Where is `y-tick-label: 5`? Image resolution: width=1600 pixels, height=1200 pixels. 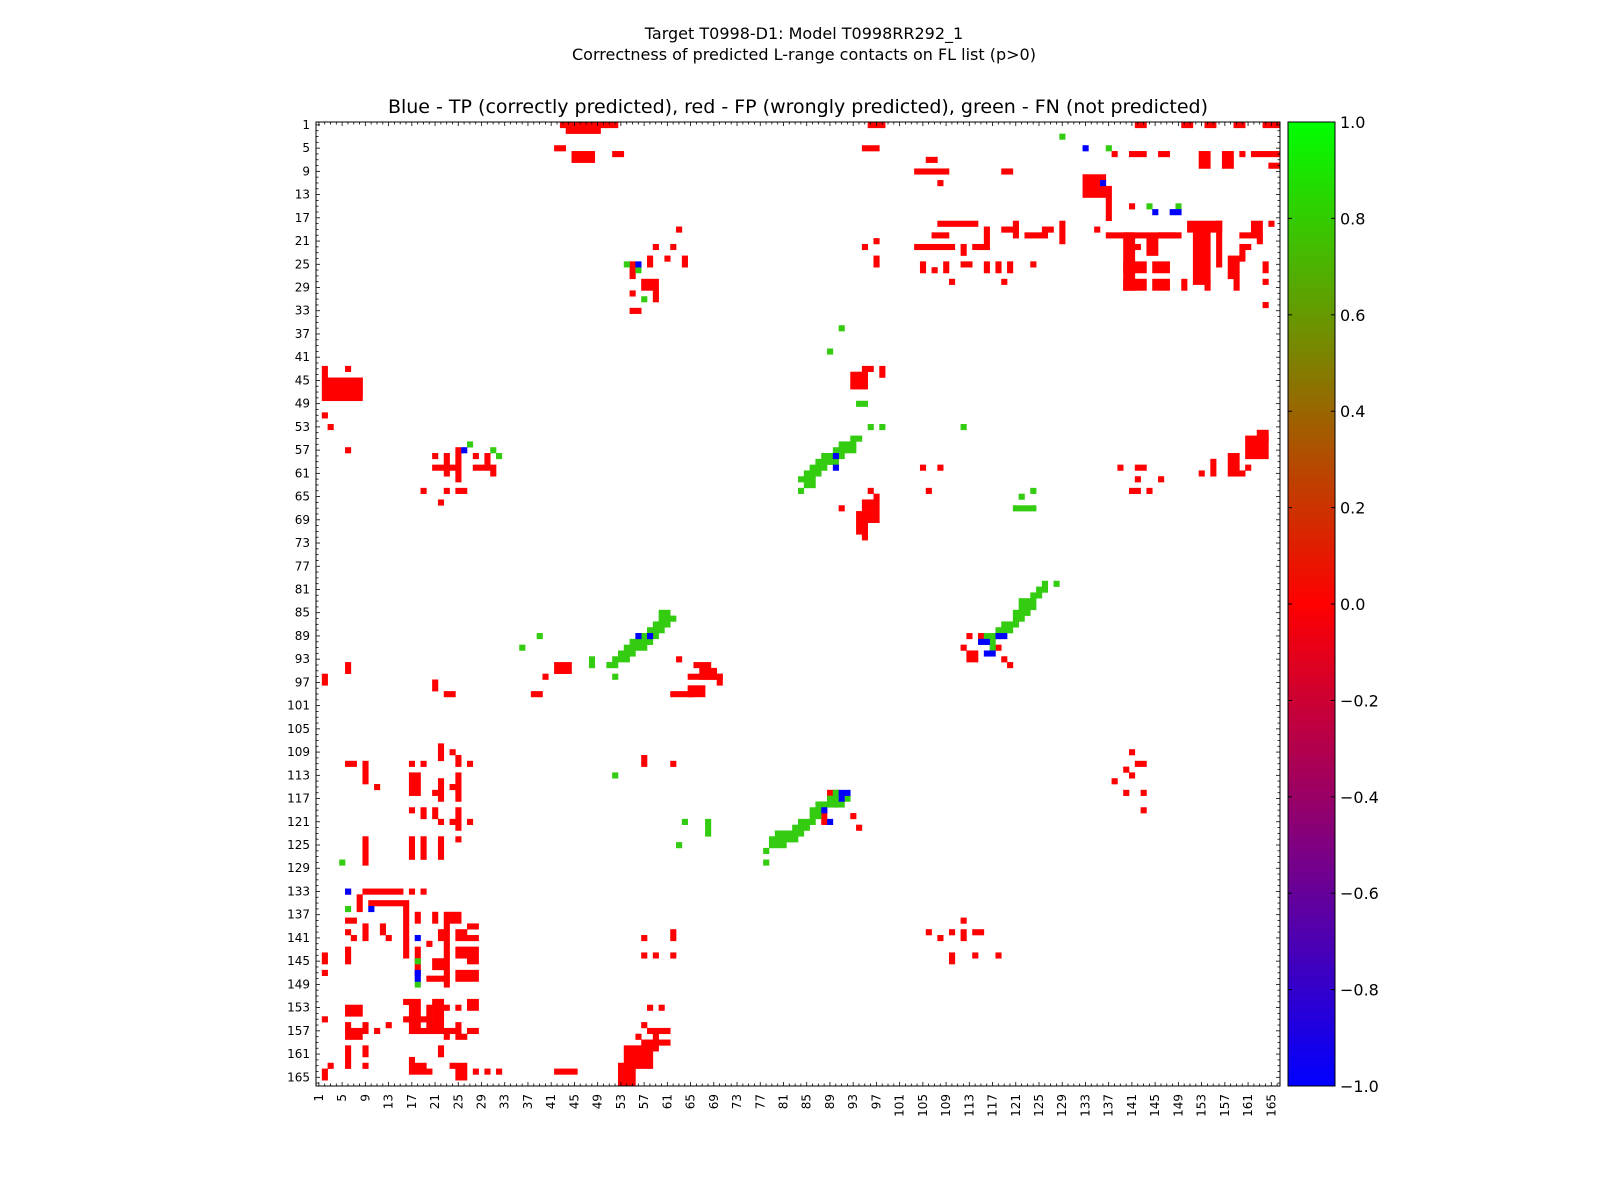
y-tick-label: 5 is located at coordinates (306, 148).